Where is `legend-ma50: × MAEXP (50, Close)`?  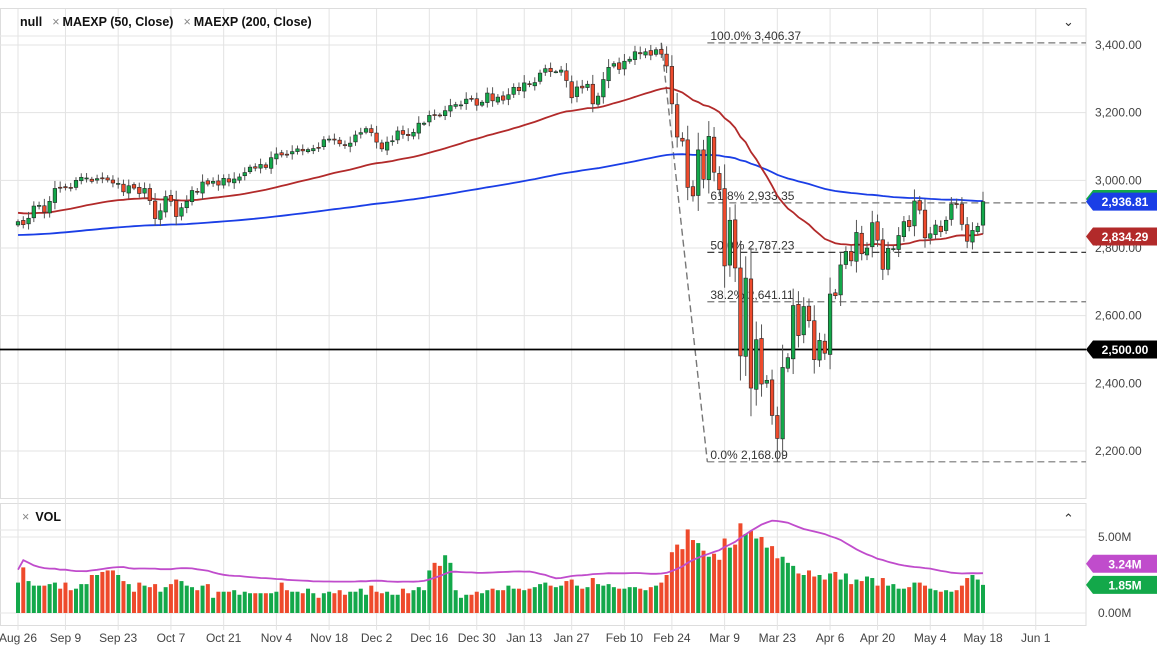
legend-ma50: × MAEXP (50, Close) is located at coordinates (112, 22).